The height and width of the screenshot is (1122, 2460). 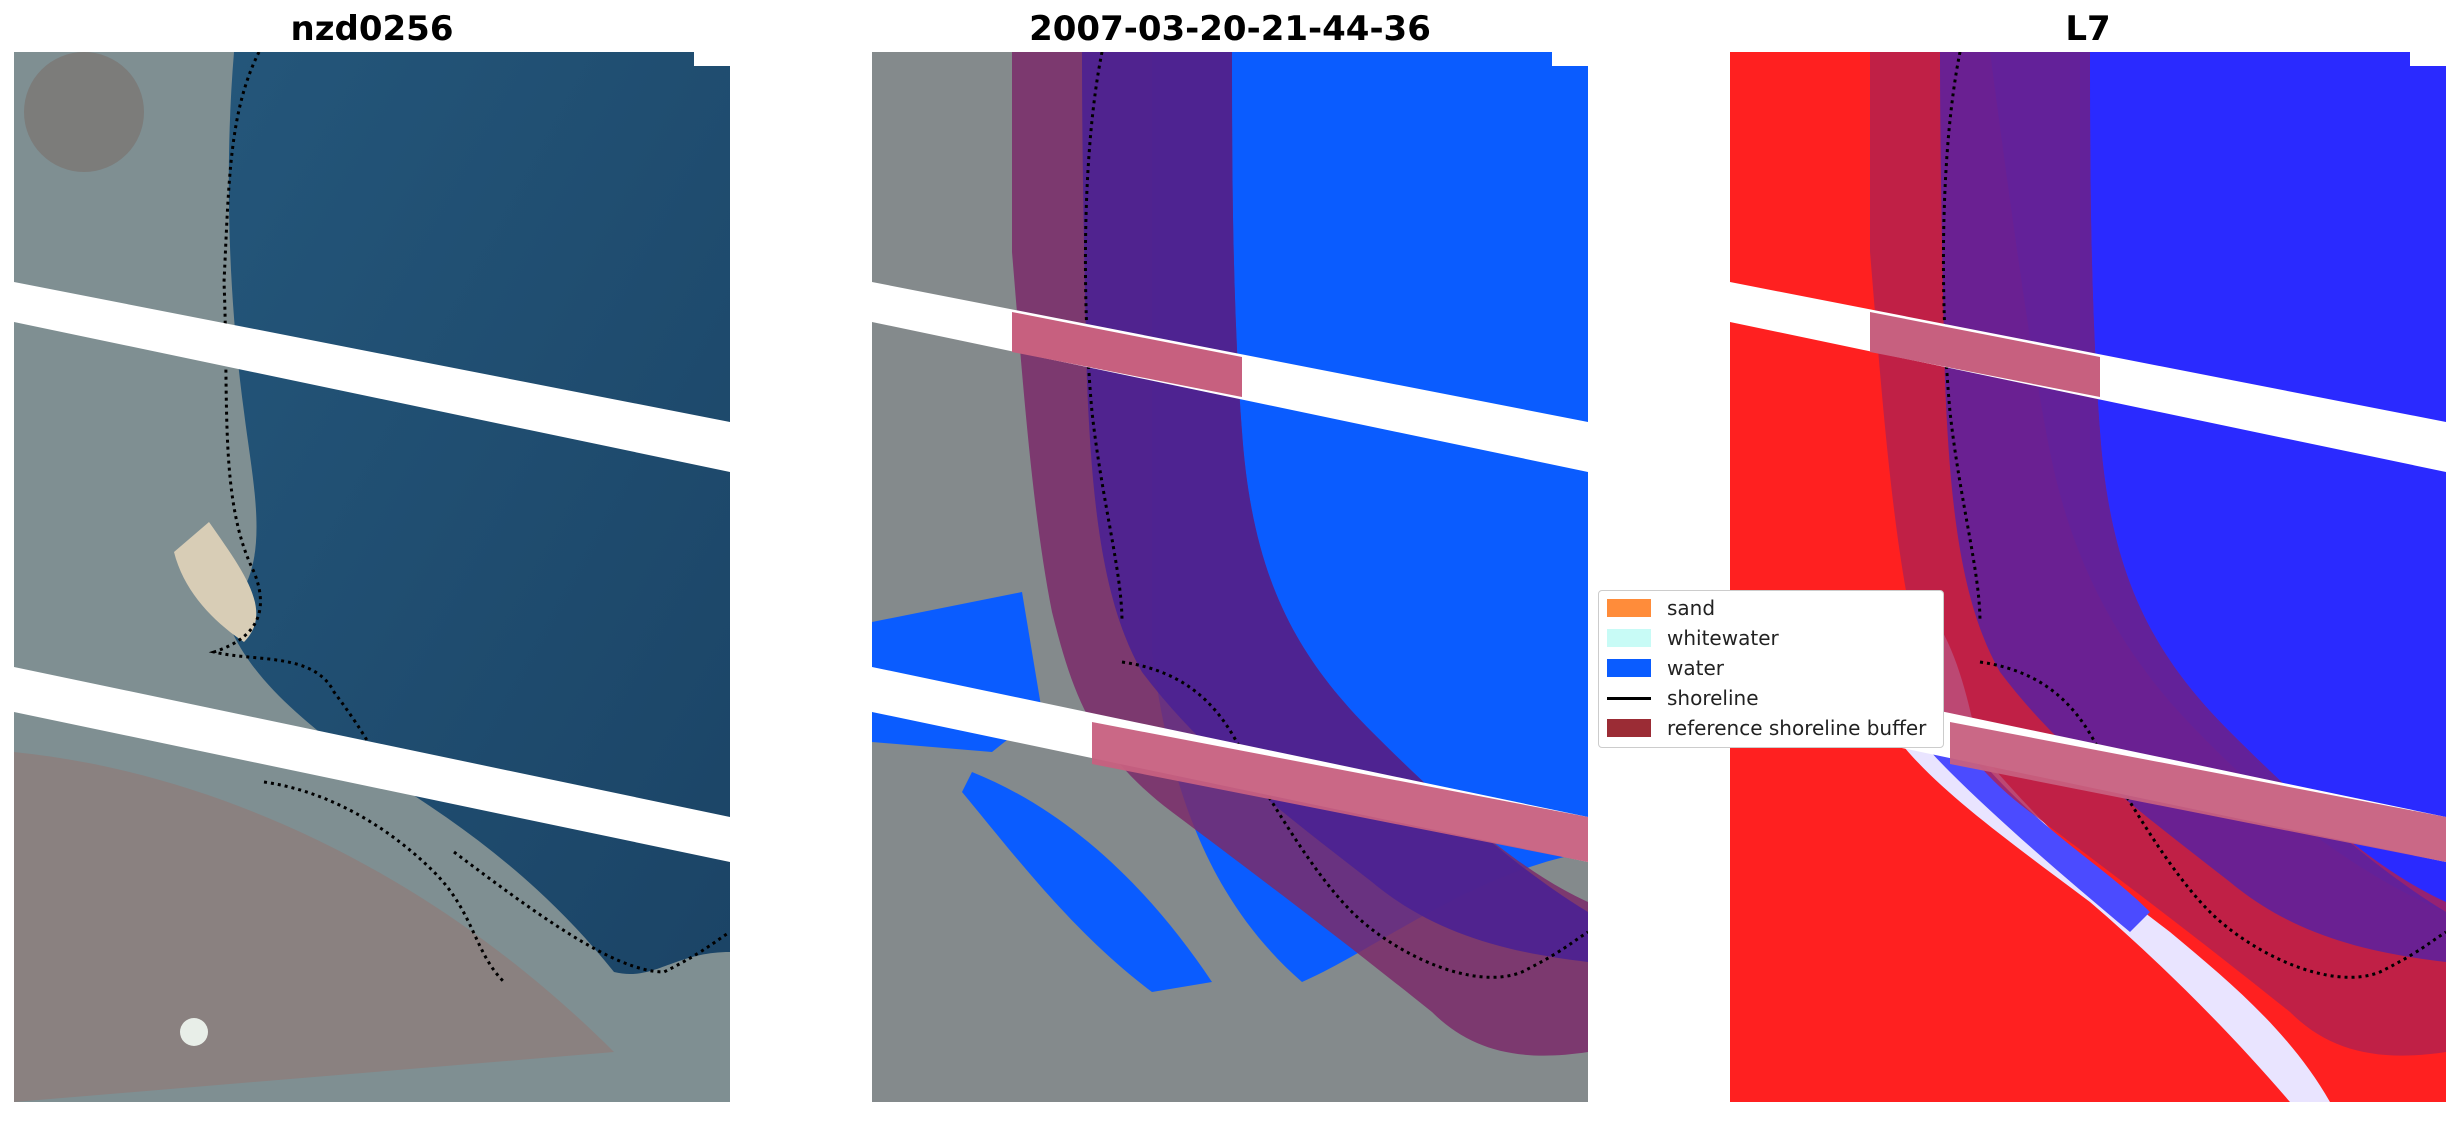 What do you see at coordinates (1691, 608) in the screenshot?
I see `legend-label: sand` at bounding box center [1691, 608].